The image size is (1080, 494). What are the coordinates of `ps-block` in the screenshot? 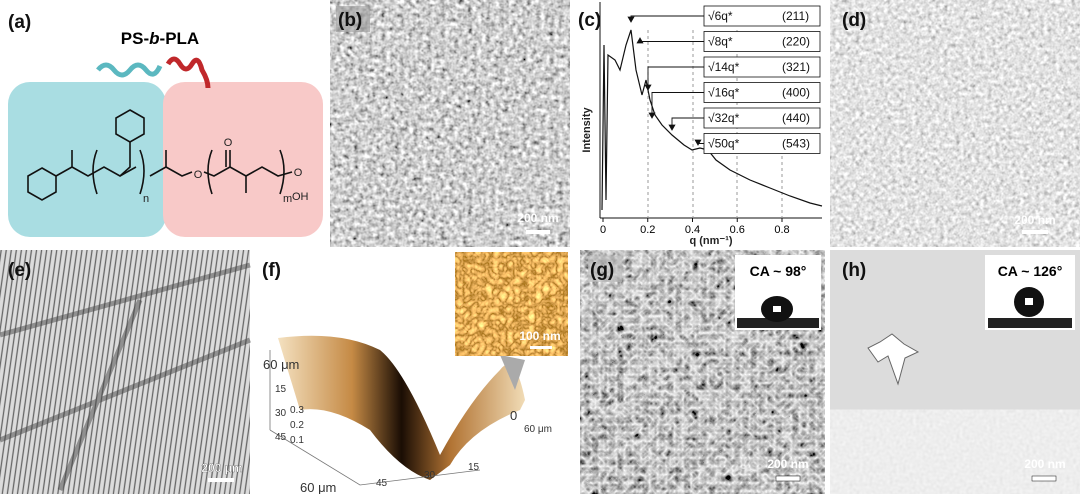 It's located at (87, 159).